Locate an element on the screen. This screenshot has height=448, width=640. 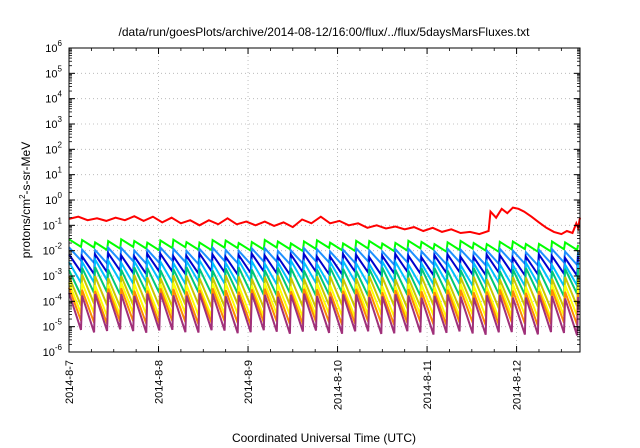
y-tick-label: 10² is located at coordinates (53, 148).